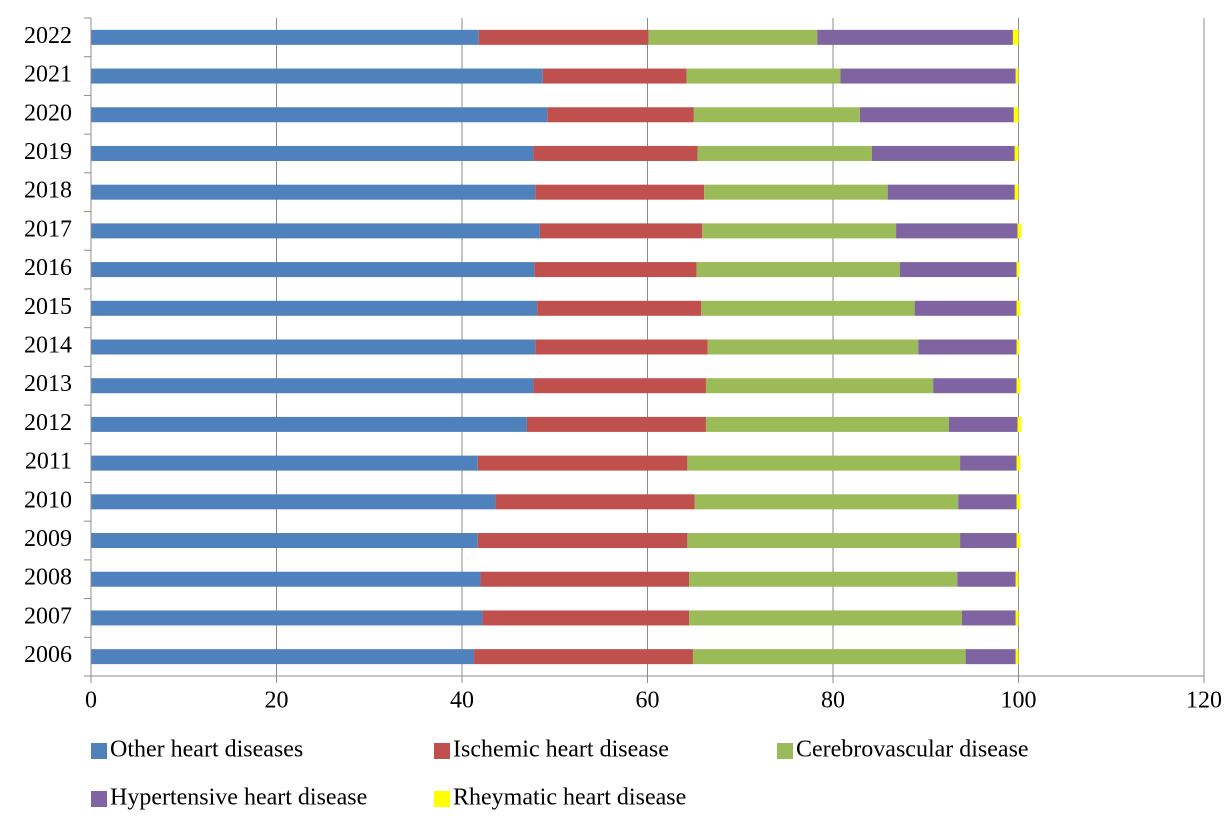 This screenshot has height=838, width=1228. I want to click on y-tick-label: 2009, so click(48, 539).